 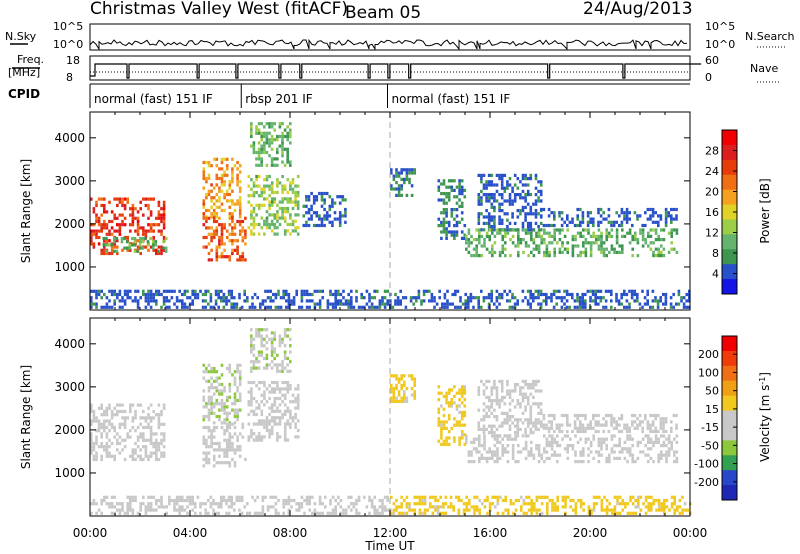 I want to click on nave-tick-top: 60, so click(x=712, y=60).